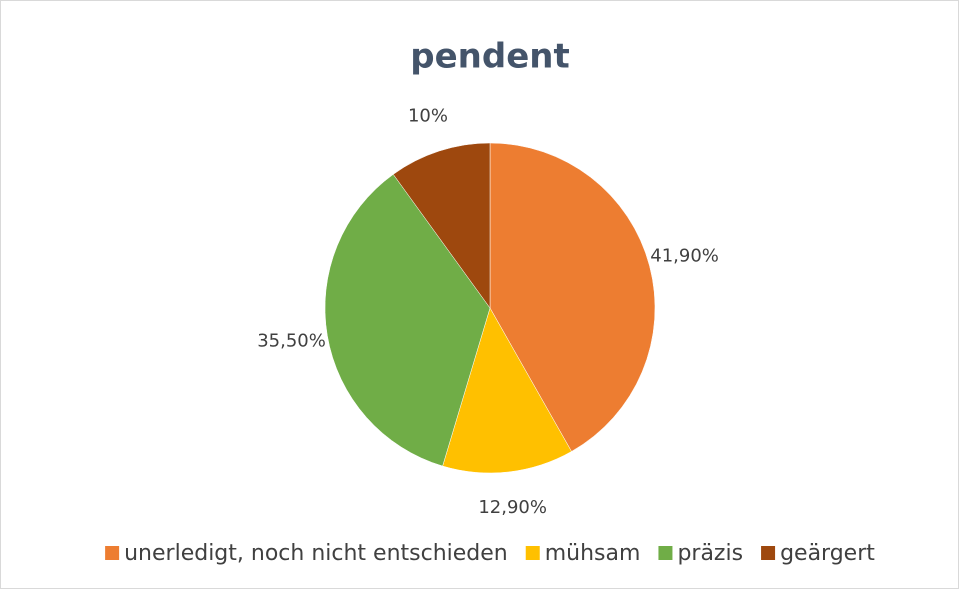 Image resolution: width=962 pixels, height=589 pixels. Describe the element at coordinates (489, 57) in the screenshot. I see `chart-title: pendent` at that location.